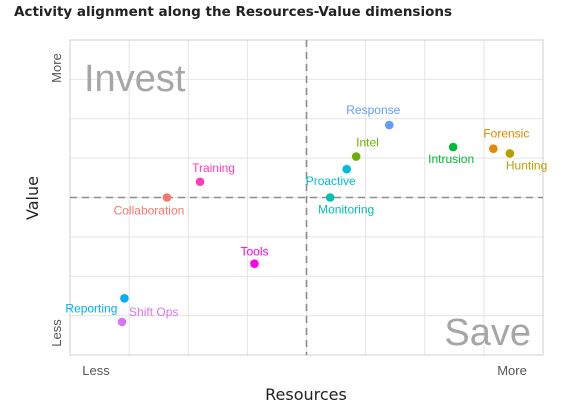  Describe the element at coordinates (153, 312) in the screenshot. I see `point-label-shift-ops: Shift Ops` at that location.